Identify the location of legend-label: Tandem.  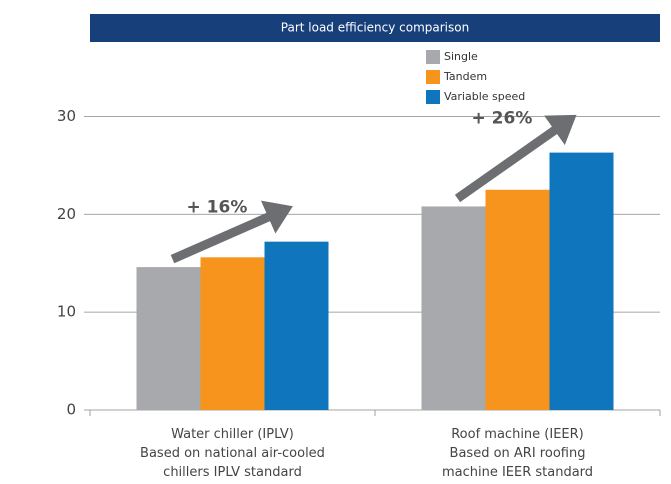
(465, 76).